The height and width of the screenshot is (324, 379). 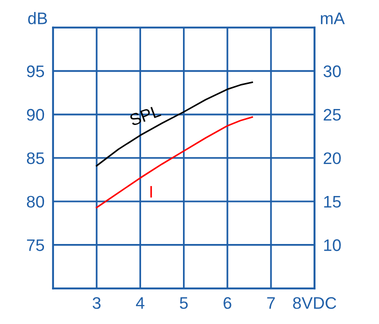 What do you see at coordinates (332, 245) in the screenshot?
I see `y2-tick-label: 10` at bounding box center [332, 245].